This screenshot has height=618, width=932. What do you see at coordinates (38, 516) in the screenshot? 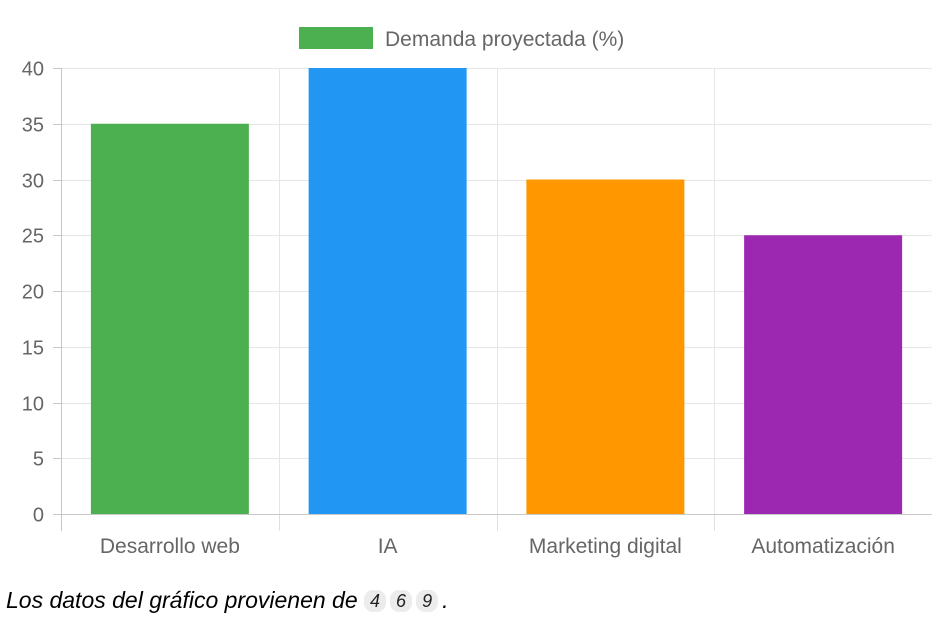
I see `y-tick-label: 0` at bounding box center [38, 516].